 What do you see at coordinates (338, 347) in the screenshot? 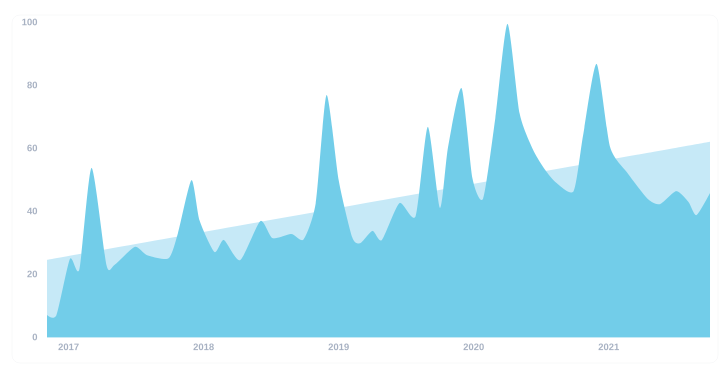
I see `x-tick-label: 2019` at bounding box center [338, 347].